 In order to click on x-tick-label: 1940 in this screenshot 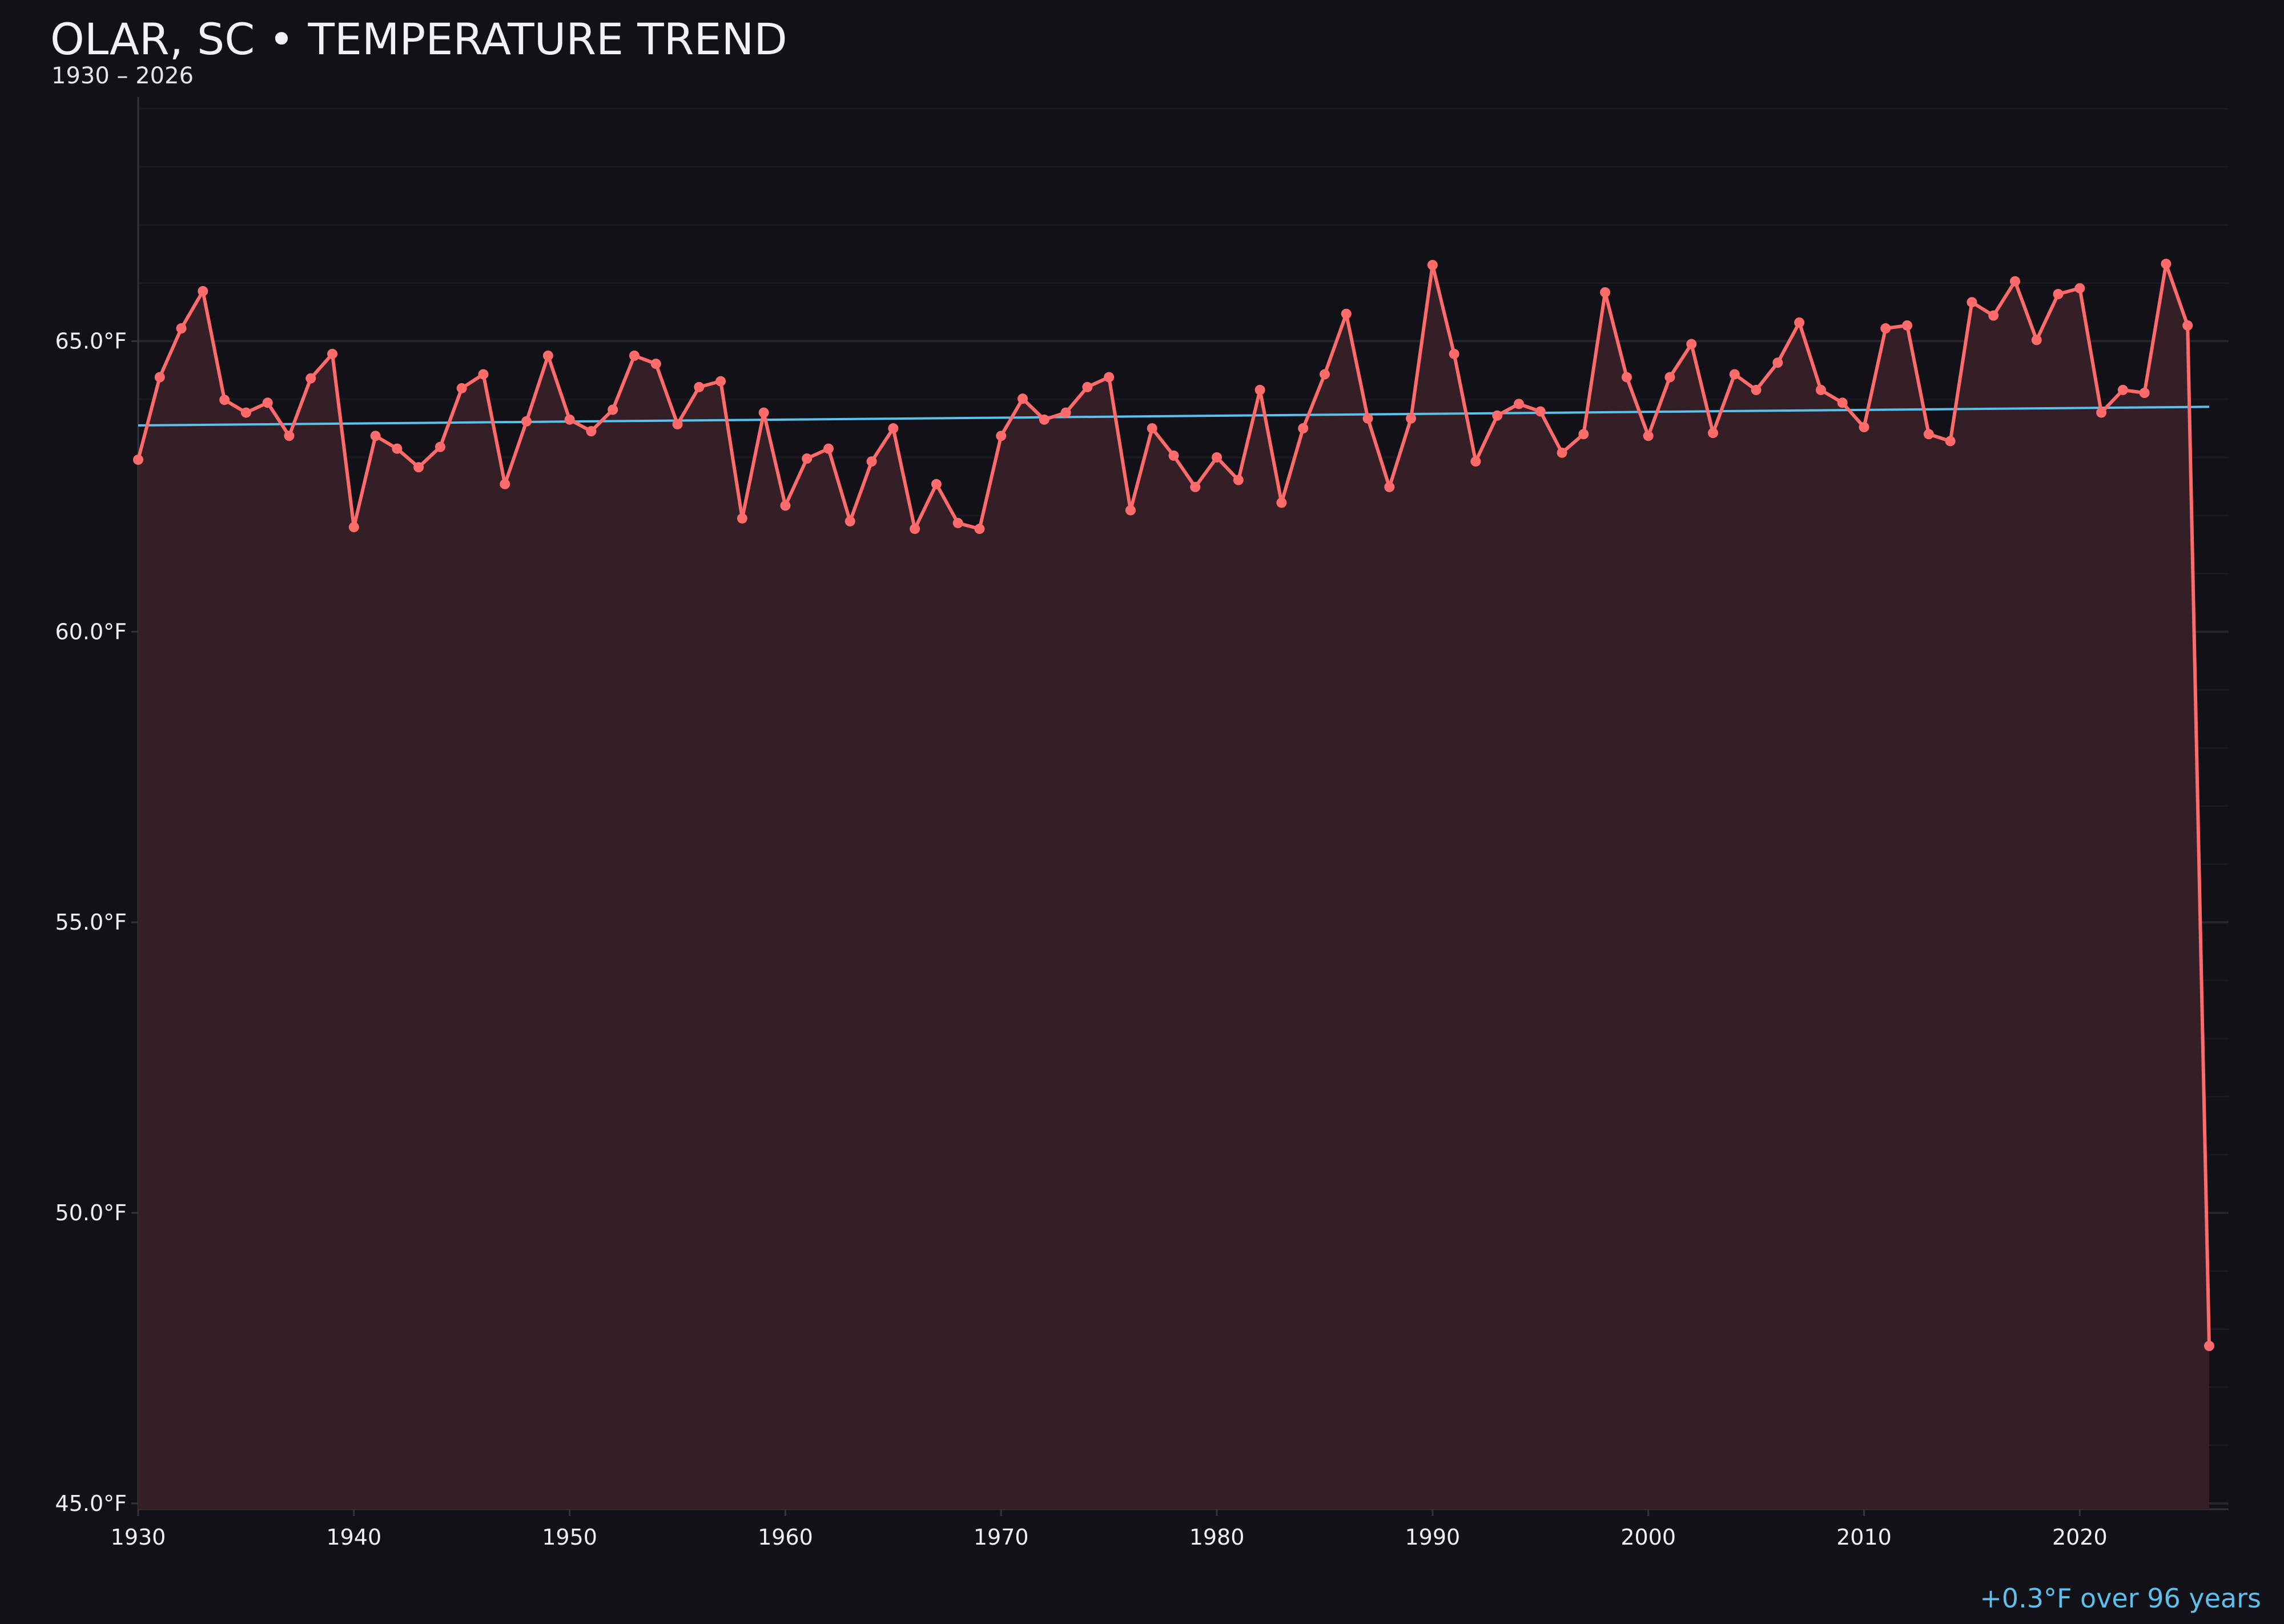, I will do `click(353, 1537)`.